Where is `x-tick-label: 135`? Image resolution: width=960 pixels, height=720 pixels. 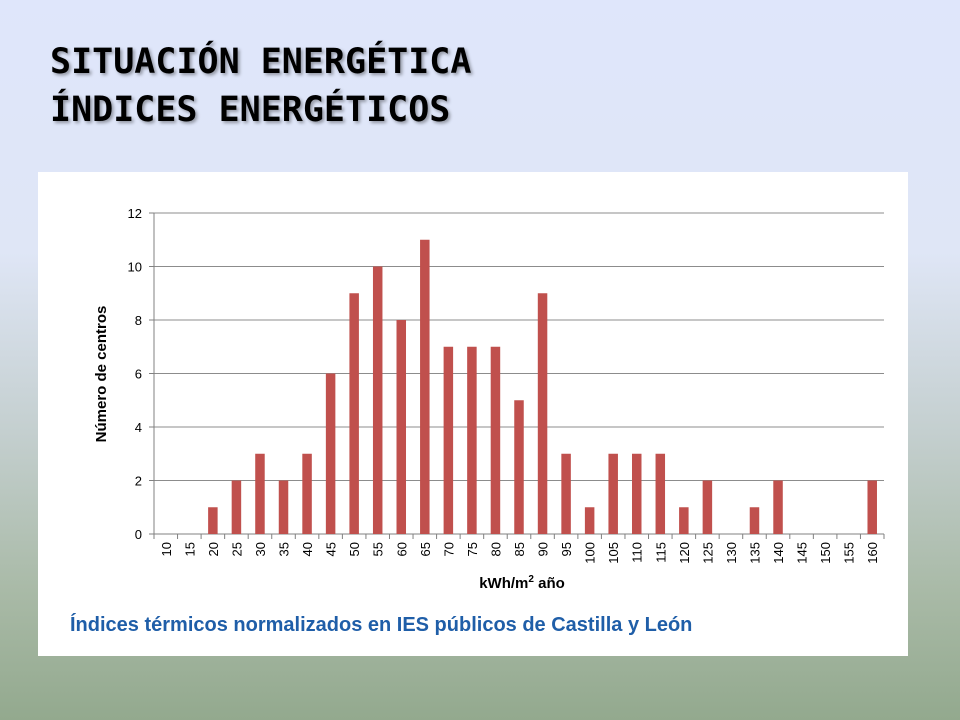
x-tick-label: 135 is located at coordinates (754, 553).